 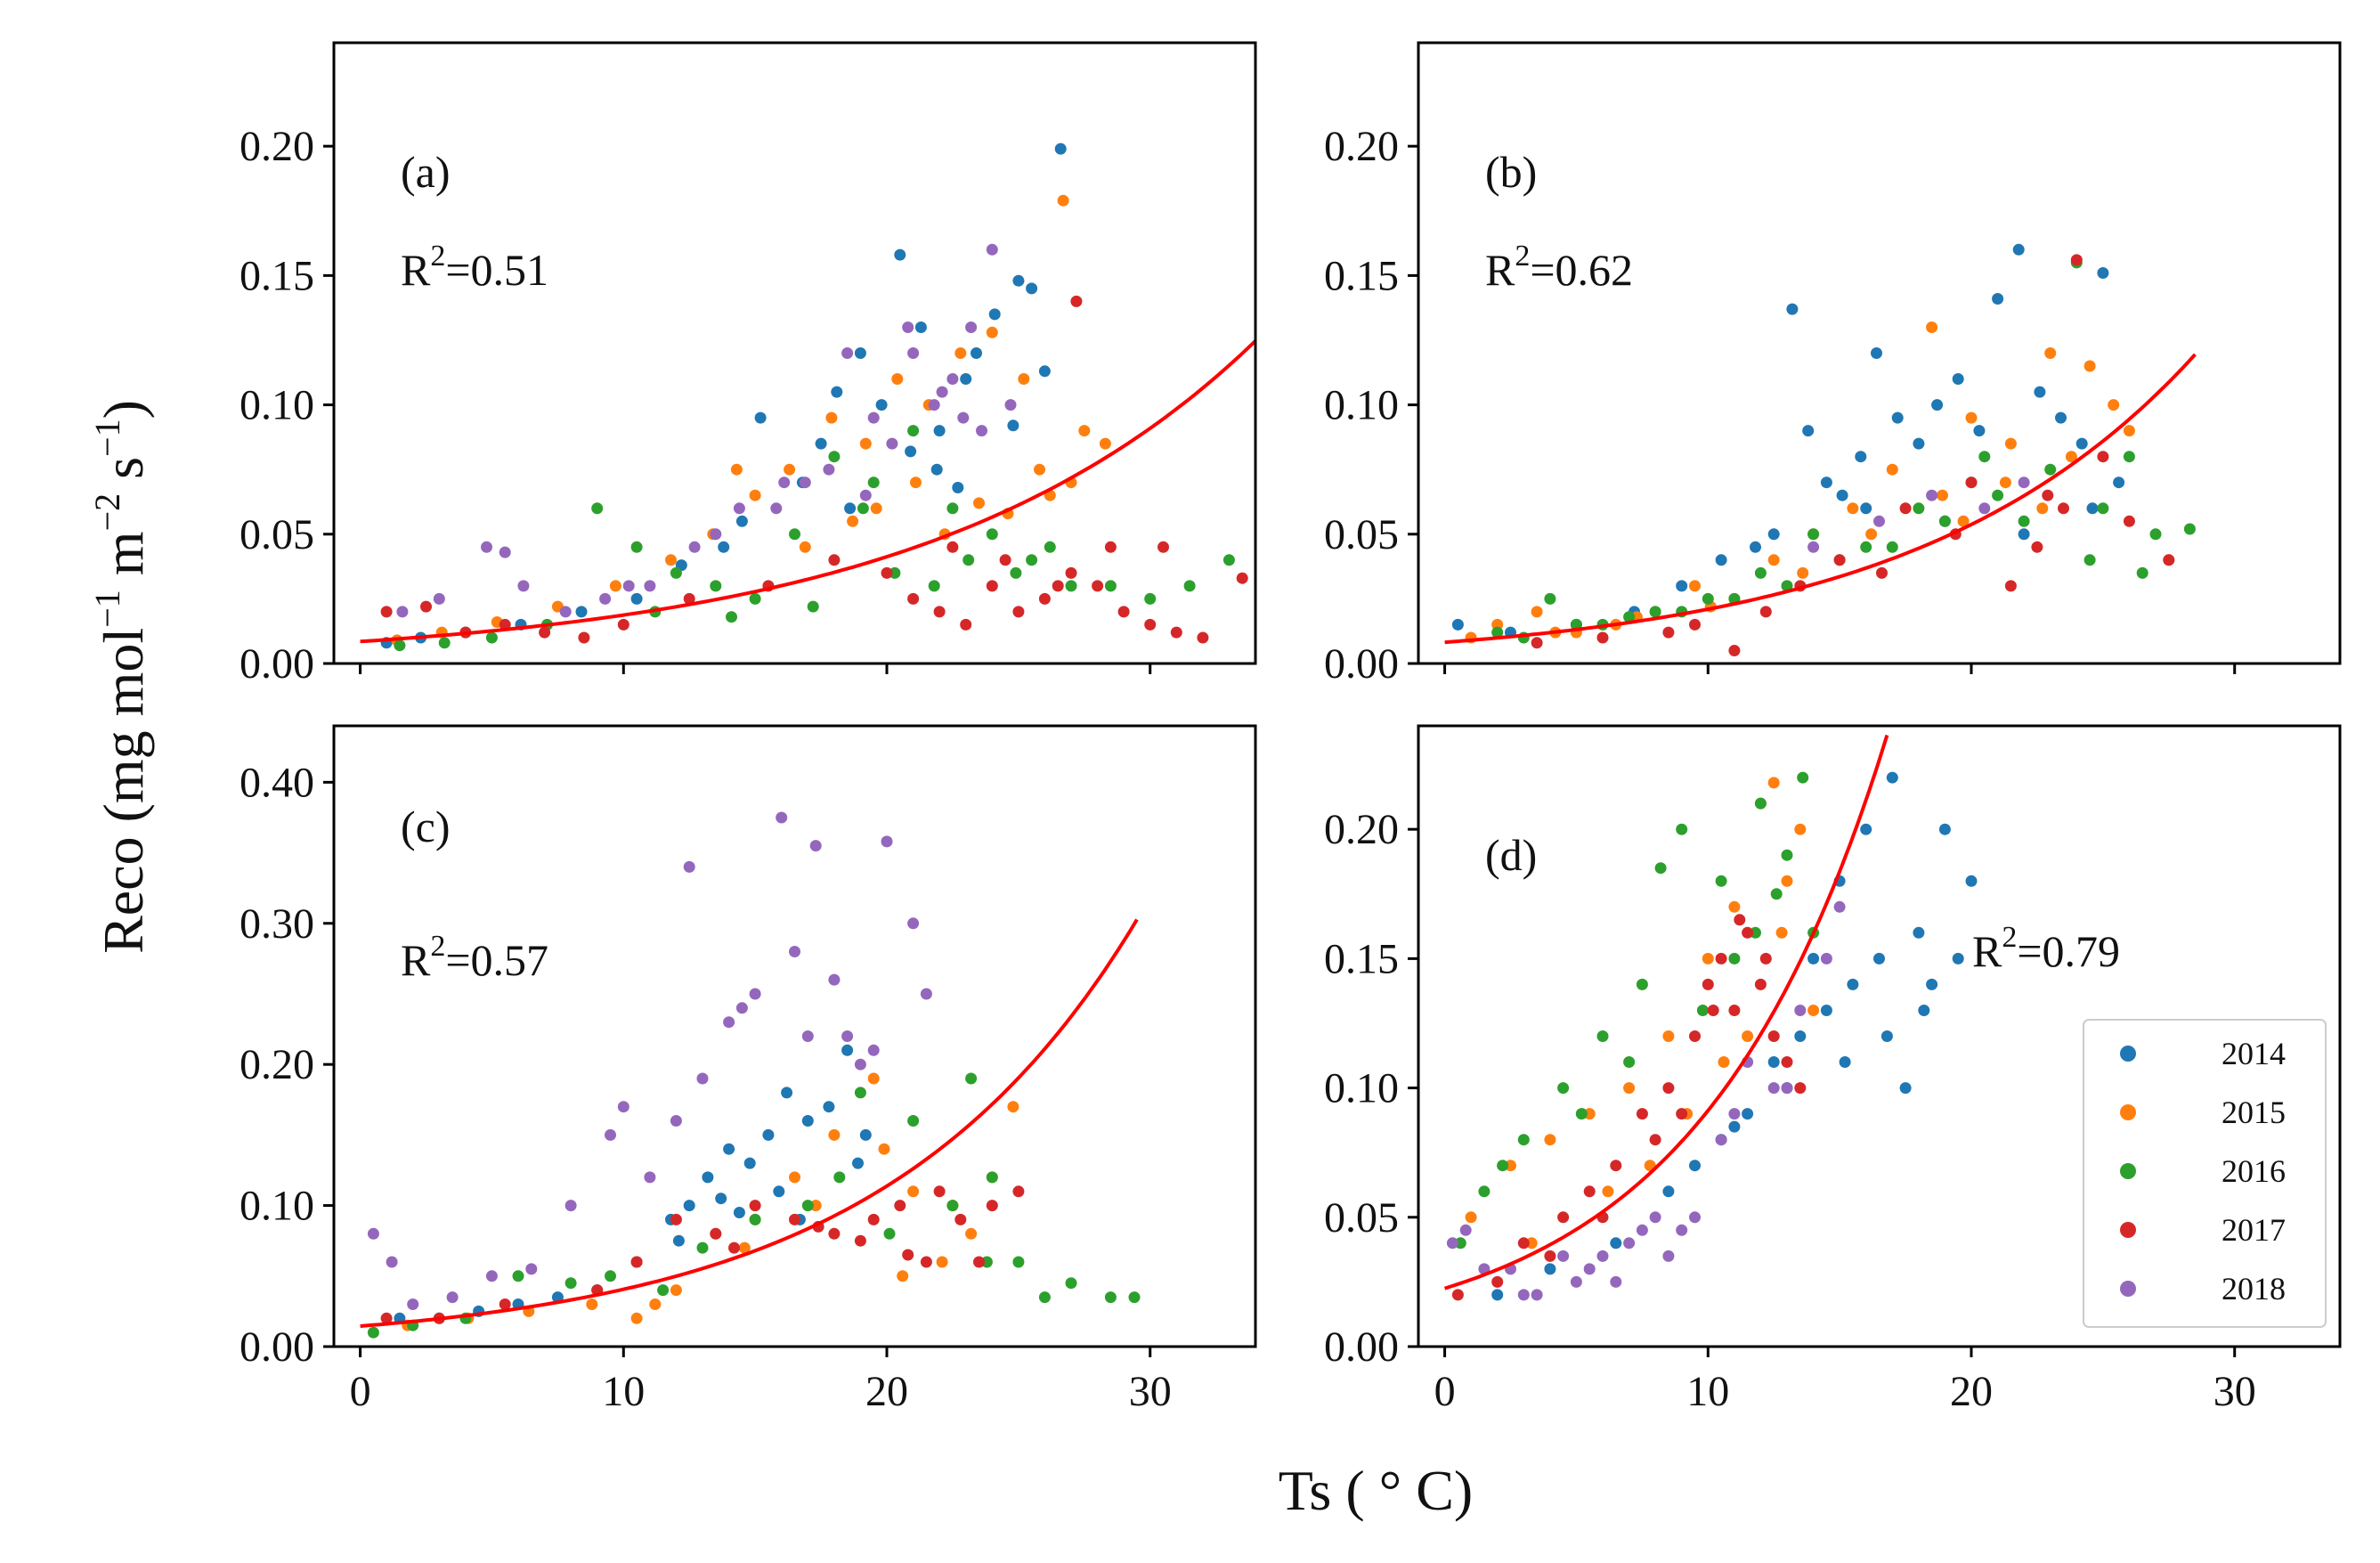 What do you see at coordinates (475, 267) in the screenshot?
I see `r-squared-label: R2=0.51` at bounding box center [475, 267].